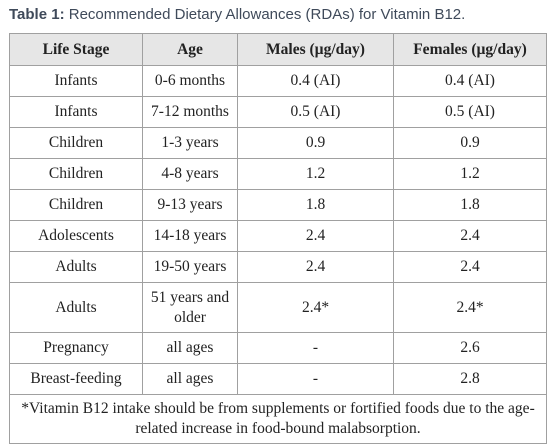  Describe the element at coordinates (315, 49) in the screenshot. I see `header-cell: Males (µg/day)` at that location.